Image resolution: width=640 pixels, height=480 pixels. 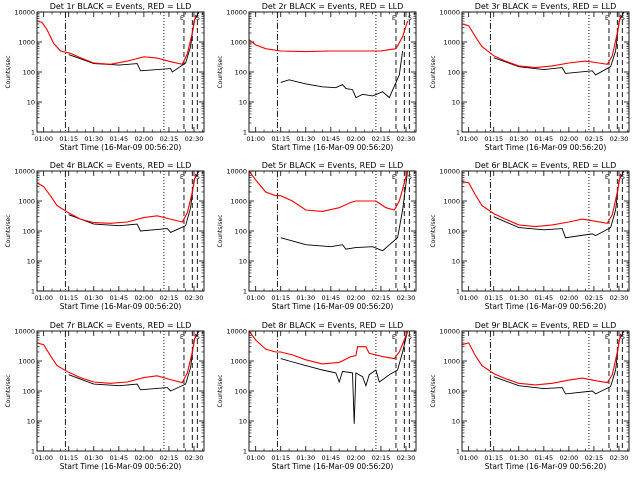 I want to click on chart-title: Det 1r BLACK = Events, RED = LLD, so click(x=121, y=6).